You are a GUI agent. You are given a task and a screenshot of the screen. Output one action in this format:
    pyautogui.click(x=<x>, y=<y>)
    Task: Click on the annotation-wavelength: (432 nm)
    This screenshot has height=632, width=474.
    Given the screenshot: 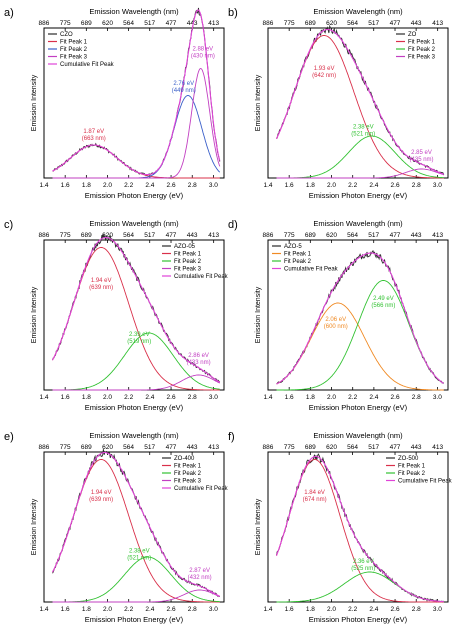 What is the action you would take?
    pyautogui.click(x=200, y=578)
    